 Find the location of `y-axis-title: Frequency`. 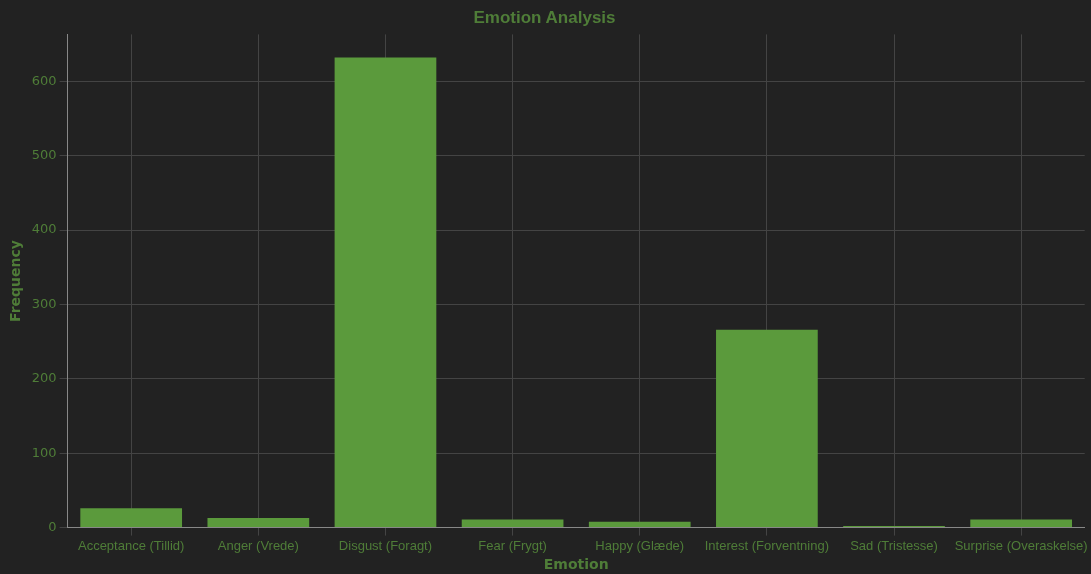

y-axis-title: Frequency is located at coordinates (15, 281).